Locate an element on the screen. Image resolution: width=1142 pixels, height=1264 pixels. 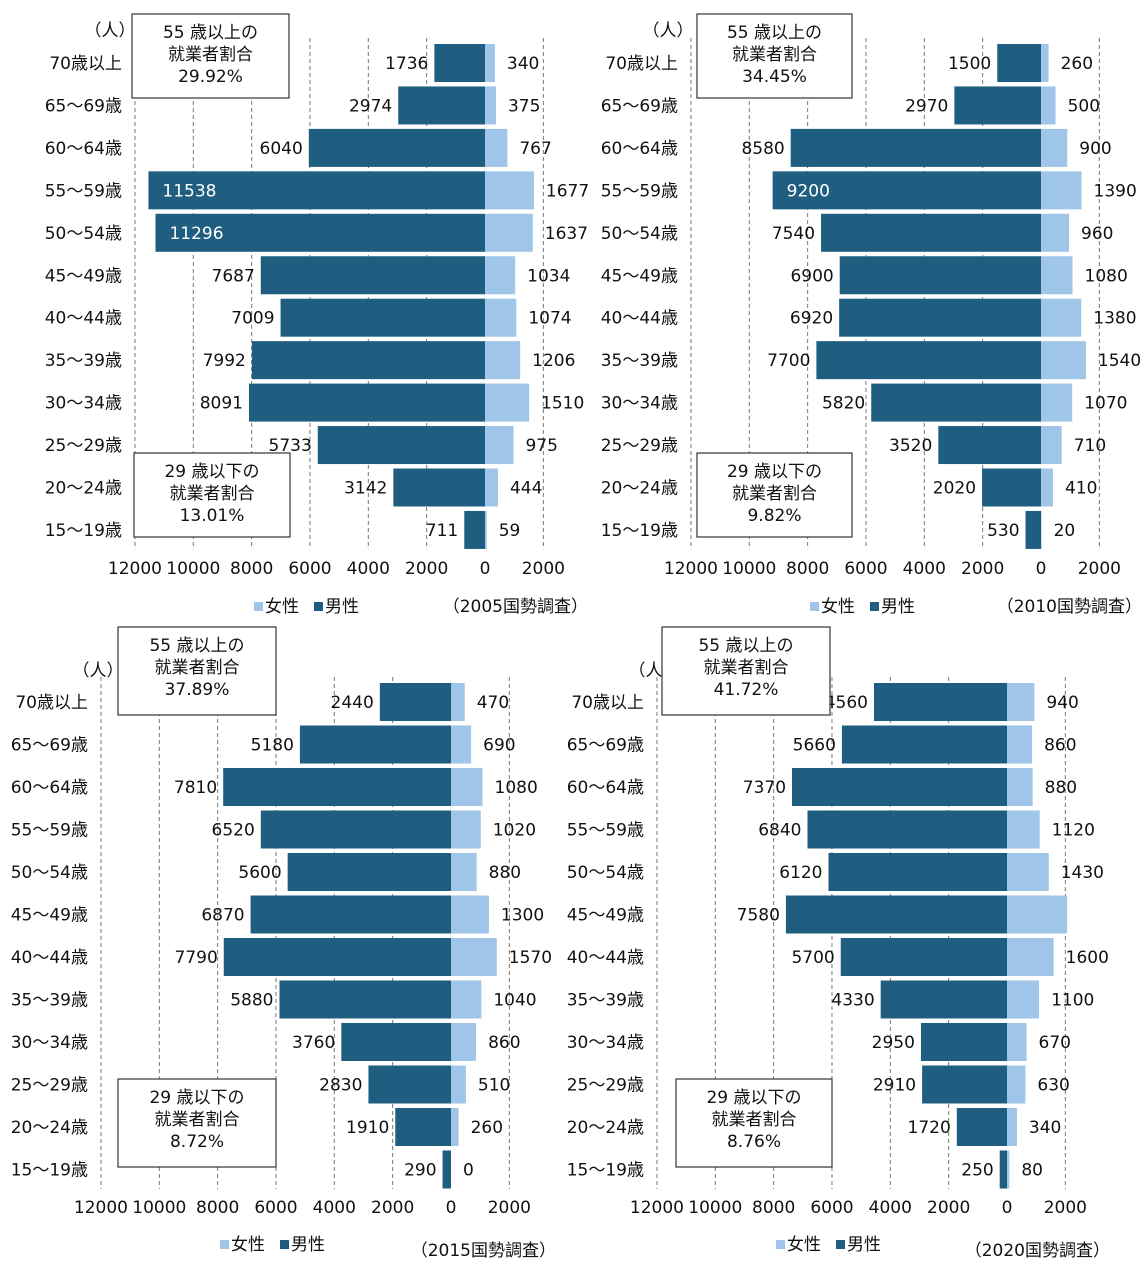
male-value-label: 7790 is located at coordinates (196, 958).